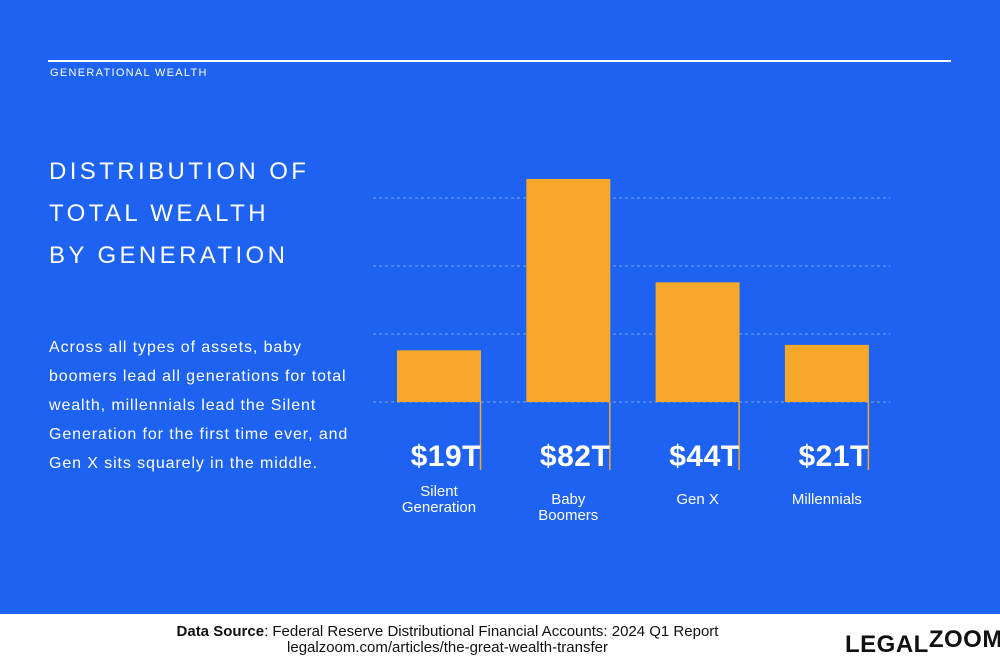  What do you see at coordinates (704, 456) in the screenshot?
I see `value-label: $44T` at bounding box center [704, 456].